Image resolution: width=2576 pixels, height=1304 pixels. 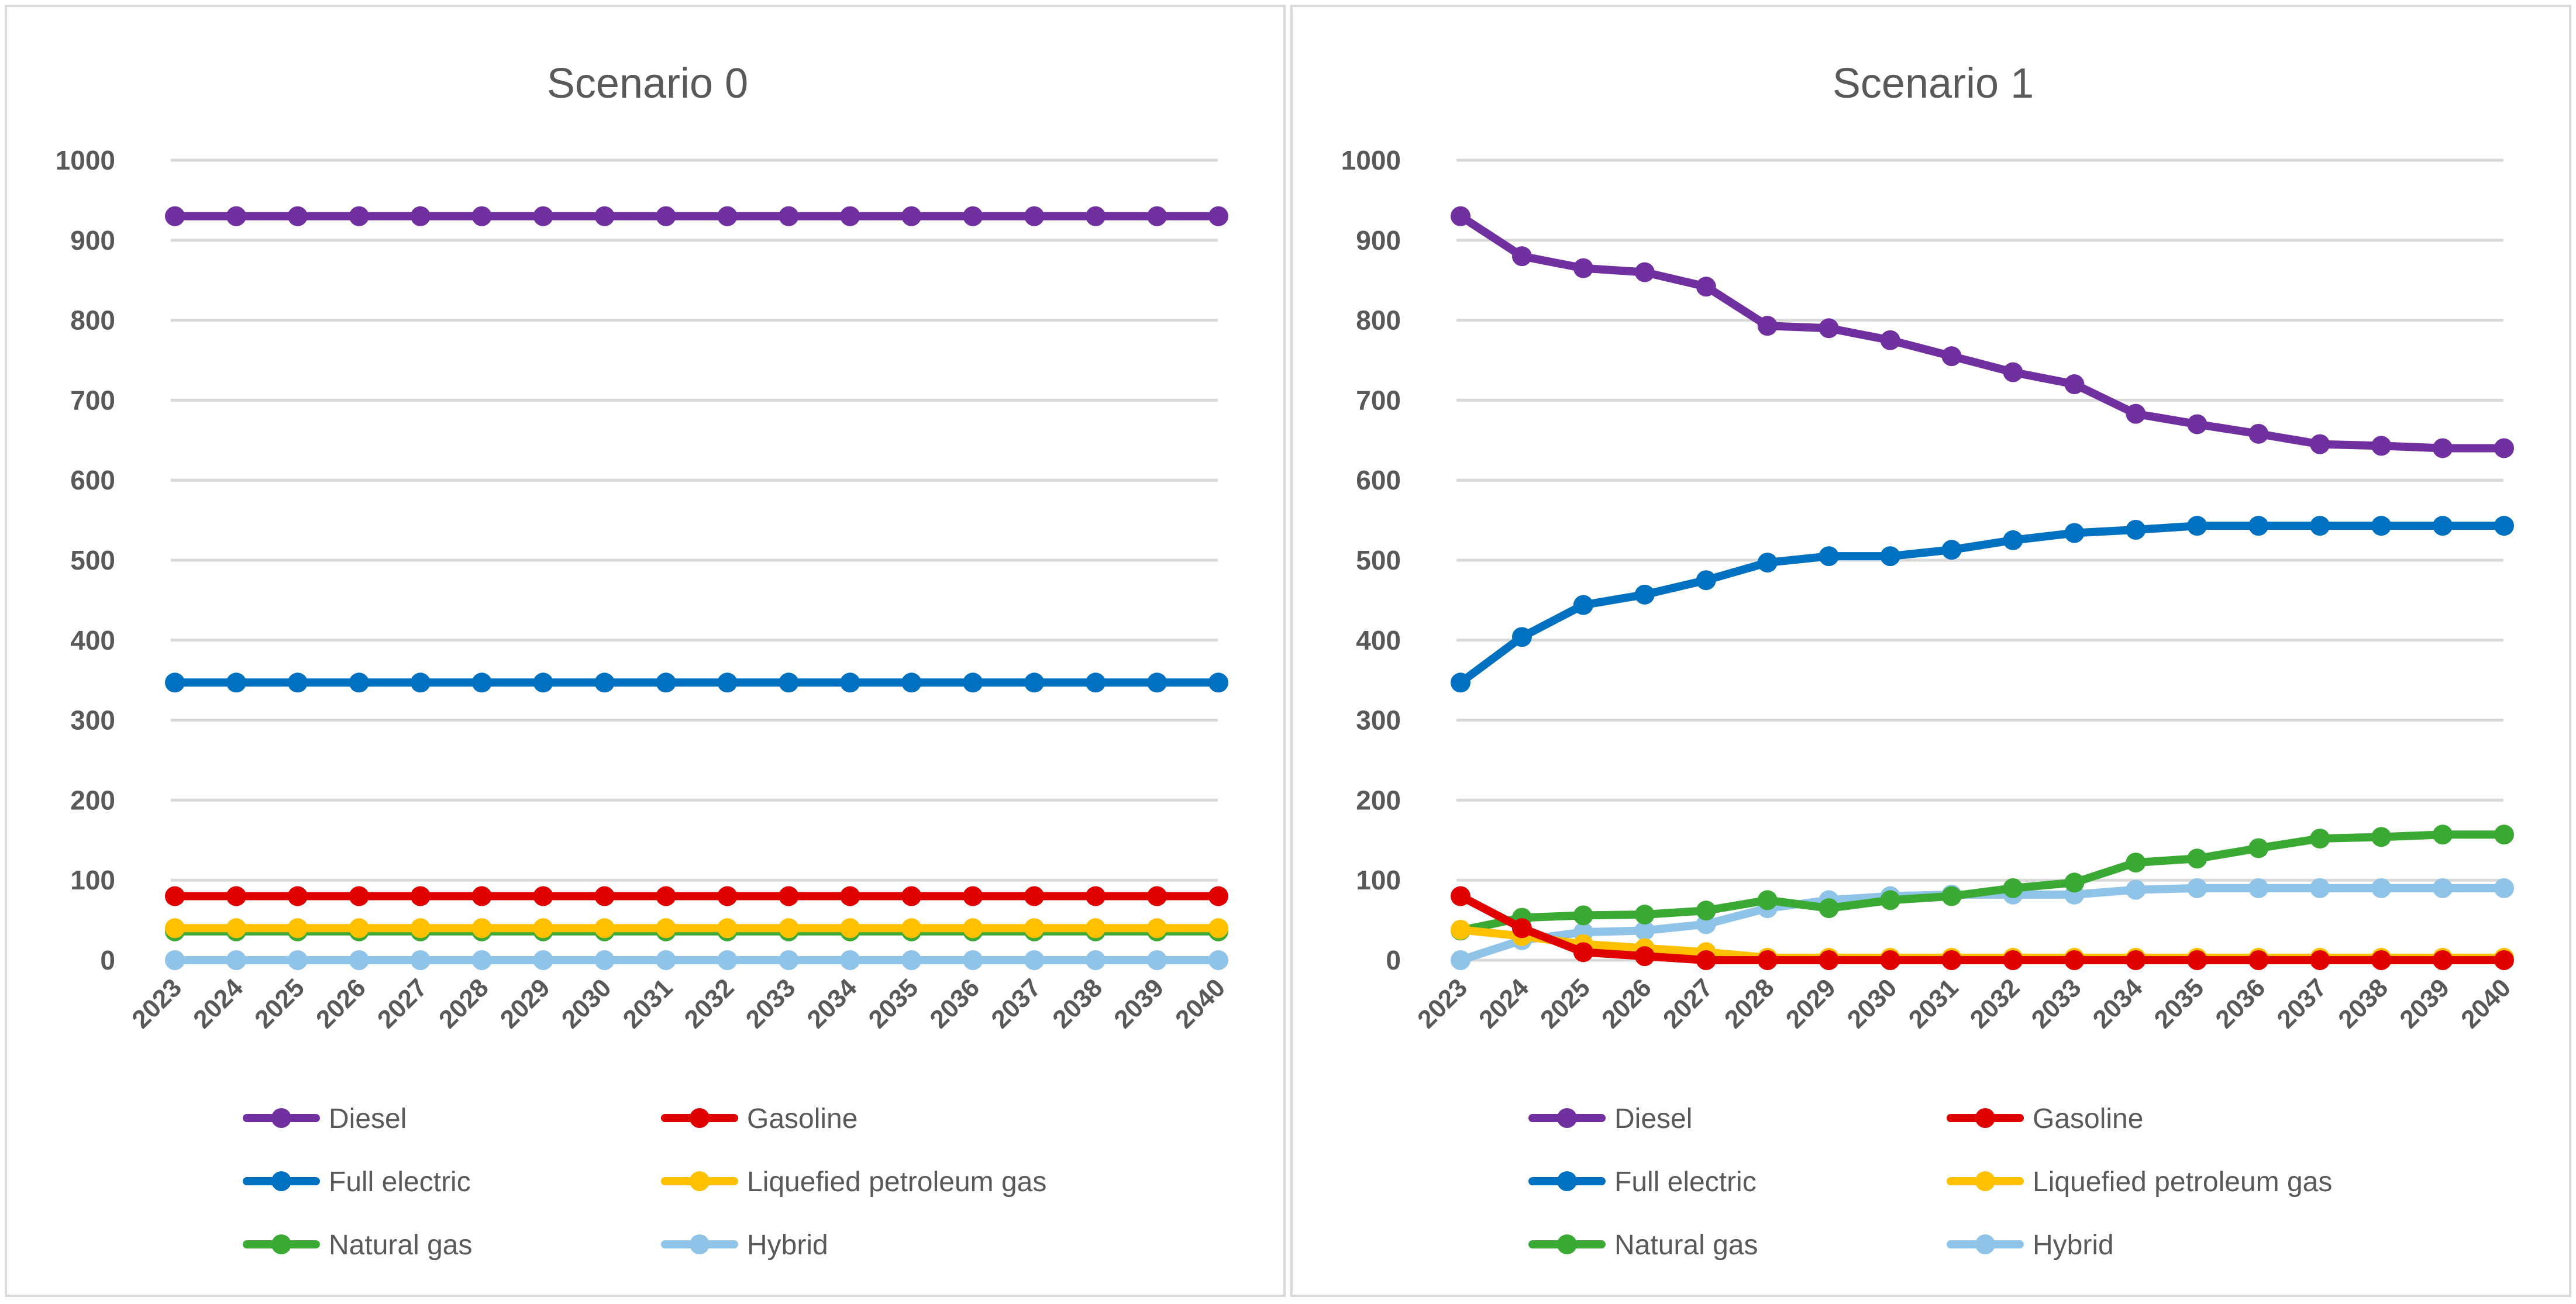 What do you see at coordinates (1138, 1003) in the screenshot?
I see `x-tick-label: 2039` at bounding box center [1138, 1003].